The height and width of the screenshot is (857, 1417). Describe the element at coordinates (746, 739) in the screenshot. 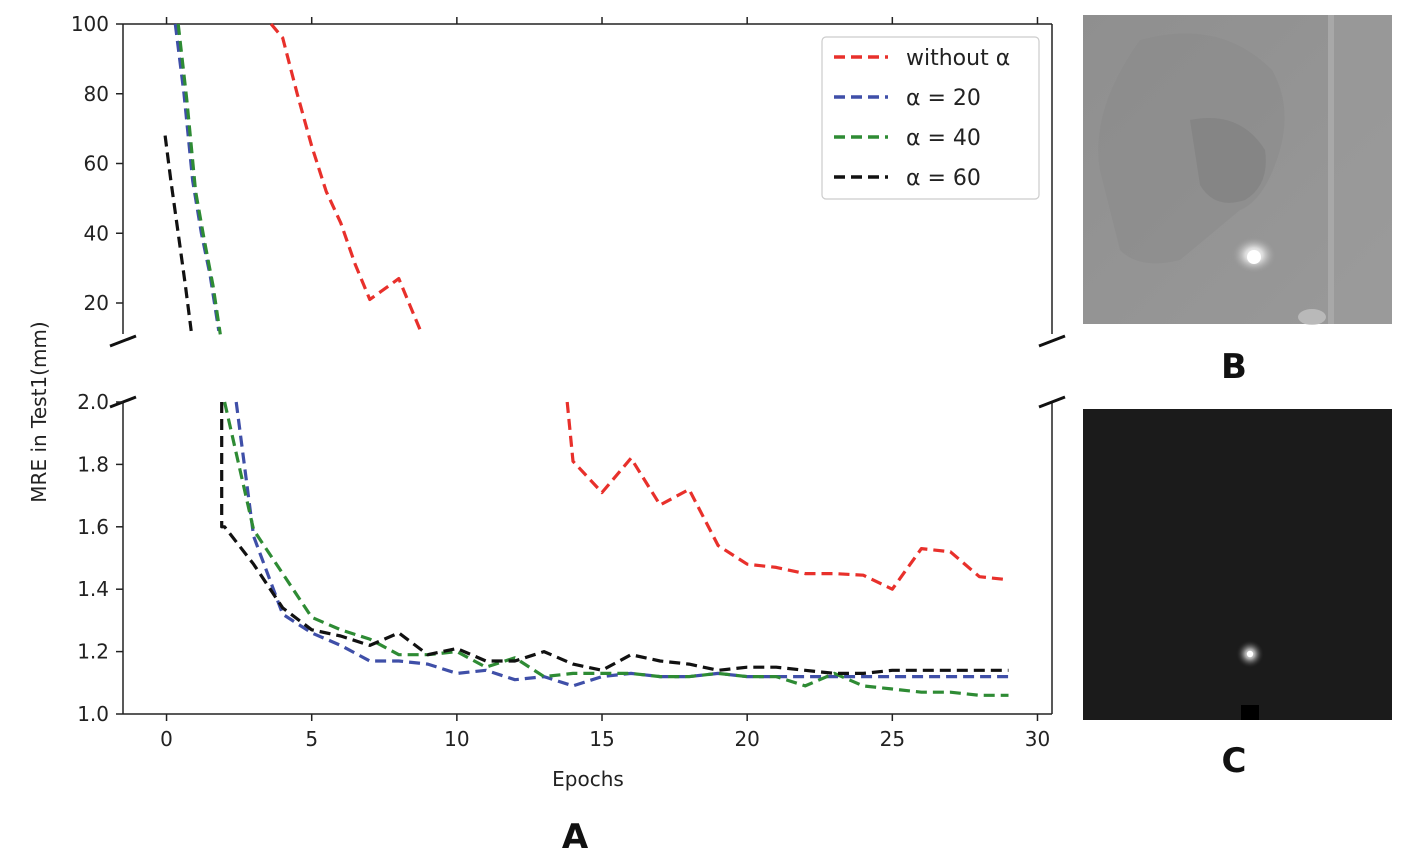

I see `x-tick-label: 20` at that location.